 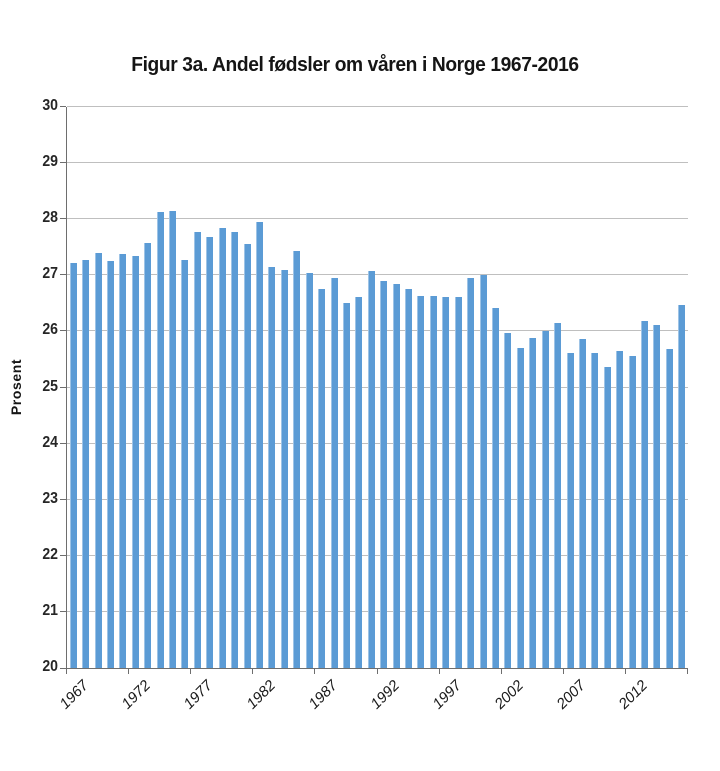 I want to click on bar-1990, so click(x=359, y=482).